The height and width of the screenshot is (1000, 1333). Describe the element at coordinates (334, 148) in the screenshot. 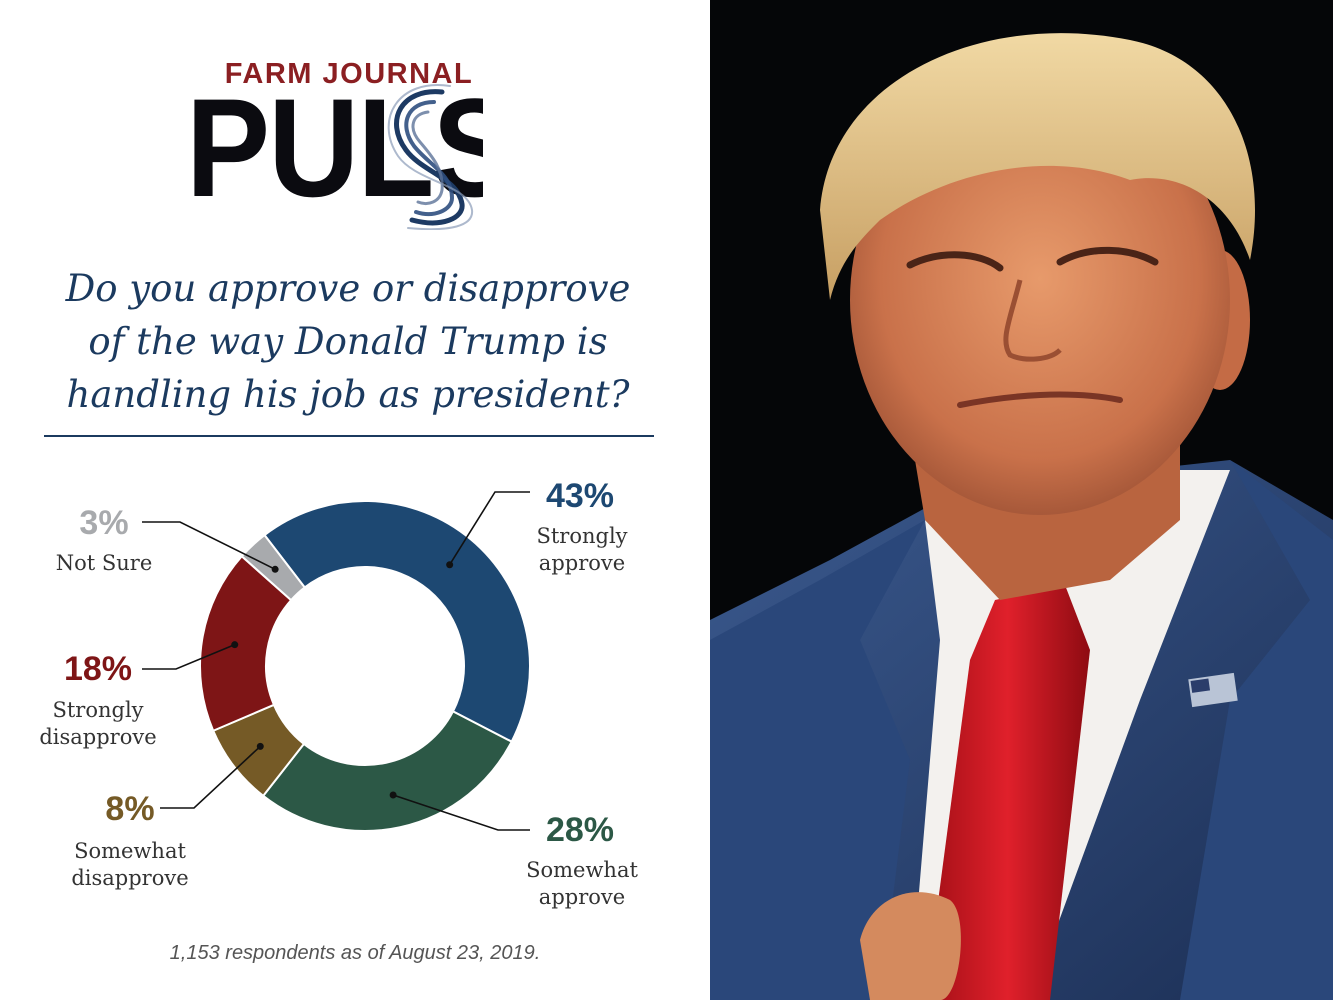

I see `brand-wordmark-main: PULSE` at that location.